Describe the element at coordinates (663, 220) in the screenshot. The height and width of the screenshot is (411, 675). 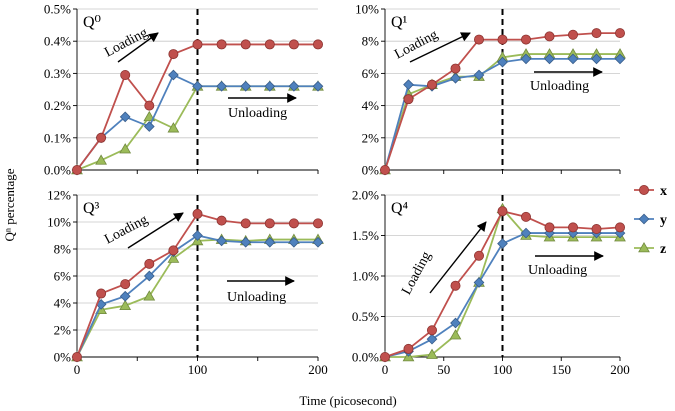
I see `legend-label: y` at that location.